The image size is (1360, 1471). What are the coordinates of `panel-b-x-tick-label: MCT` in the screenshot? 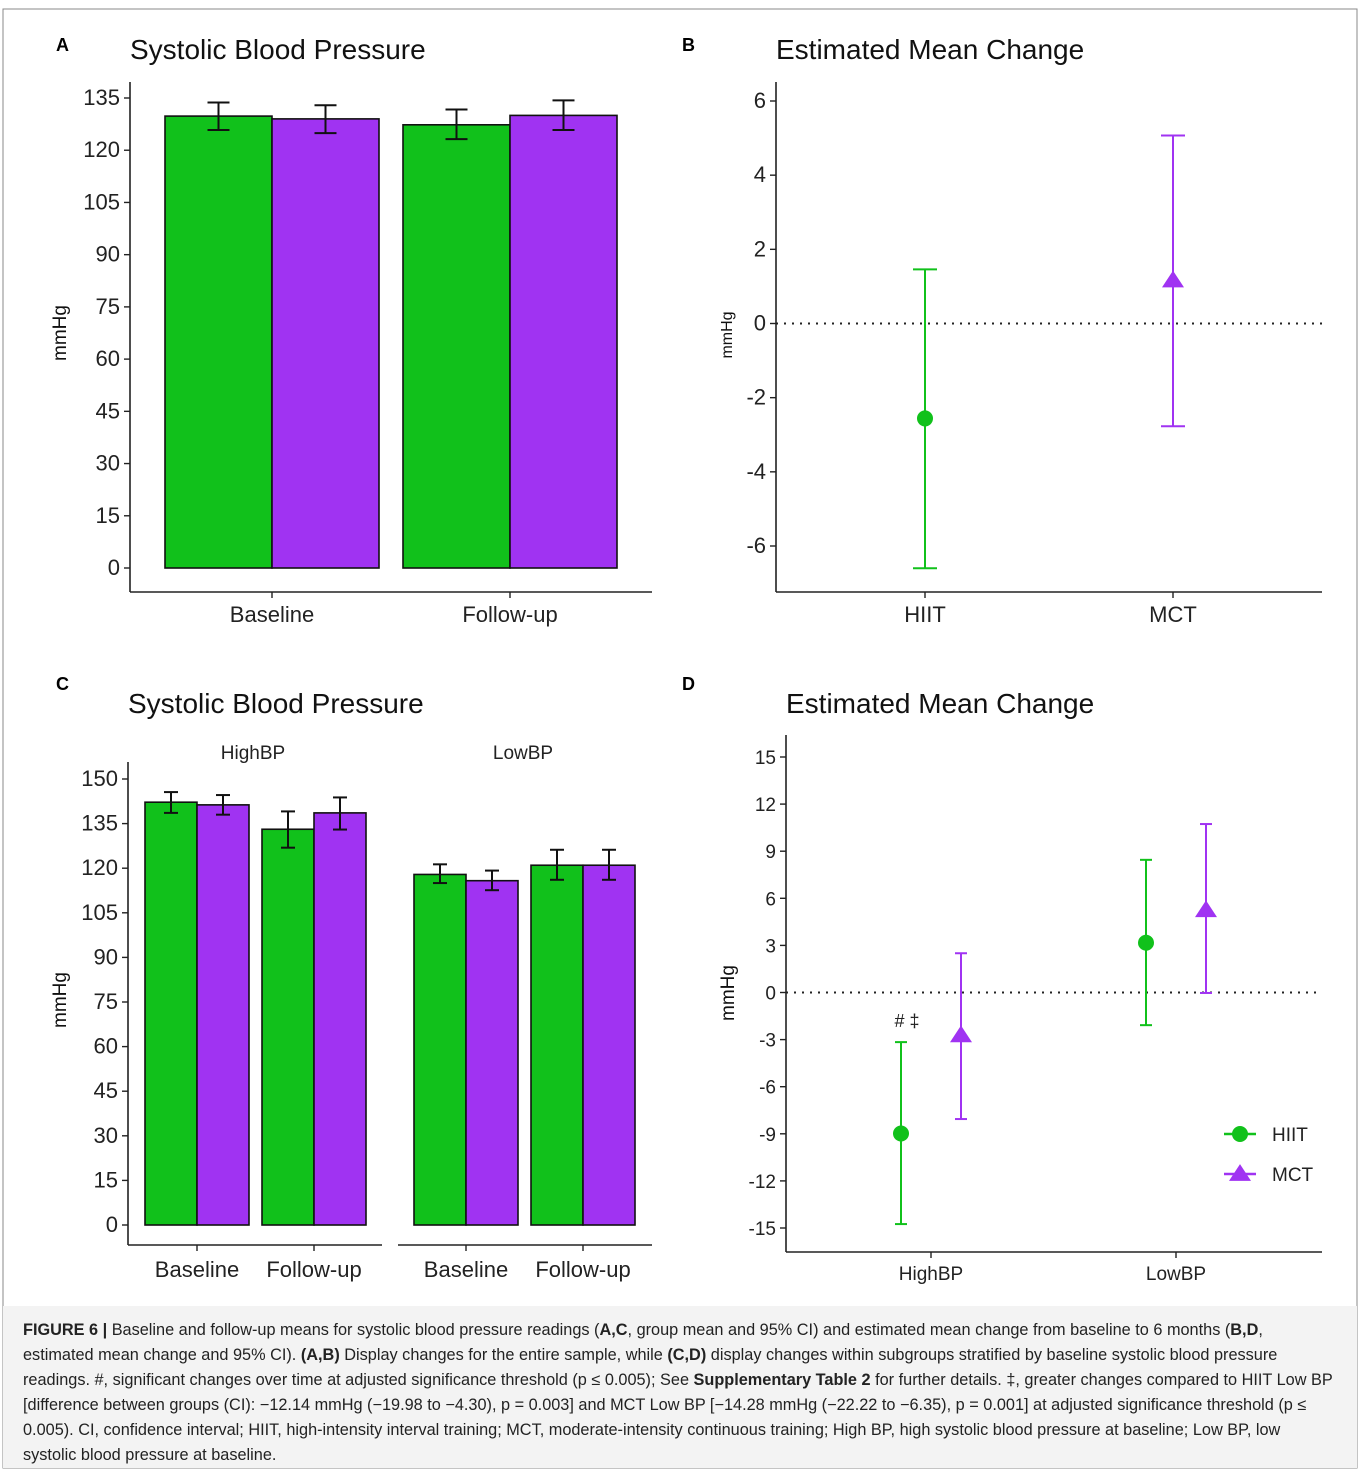 It's located at (1173, 614).